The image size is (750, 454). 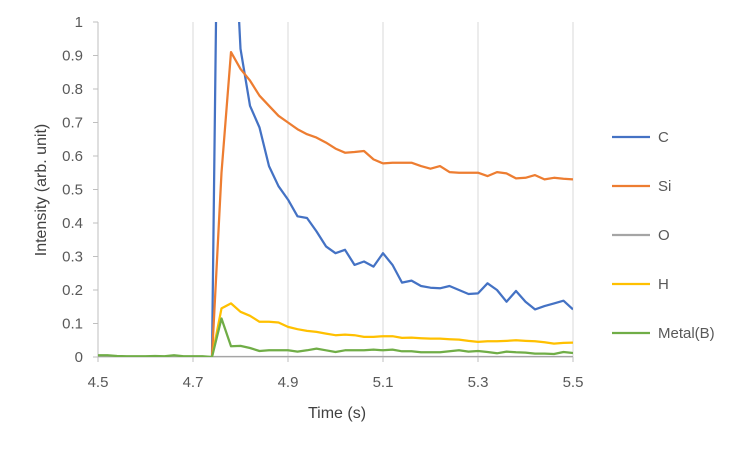 What do you see at coordinates (383, 382) in the screenshot?
I see `x-tick-label: 5.1` at bounding box center [383, 382].